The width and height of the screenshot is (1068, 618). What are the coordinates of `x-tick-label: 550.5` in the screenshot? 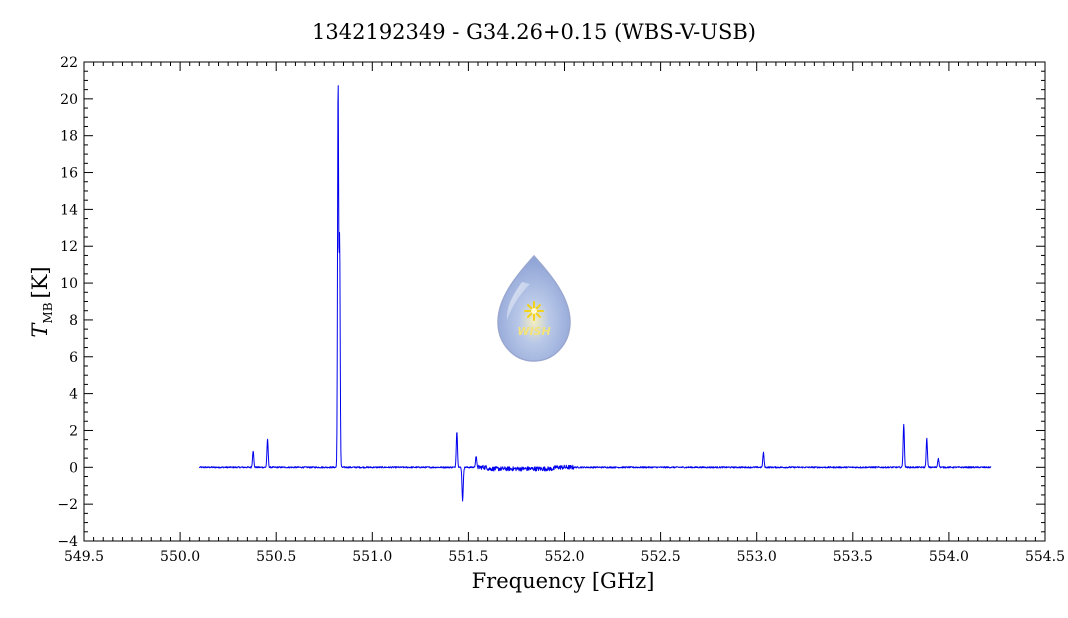 It's located at (276, 557).